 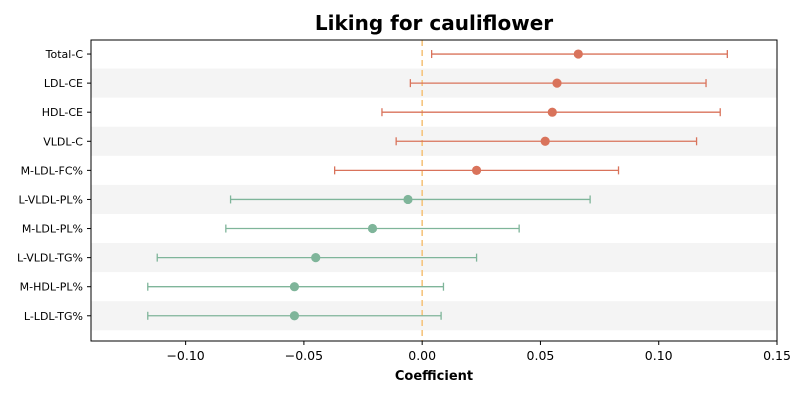 What do you see at coordinates (659, 355) in the screenshot?
I see `x-tick-label: 0.10` at bounding box center [659, 355].